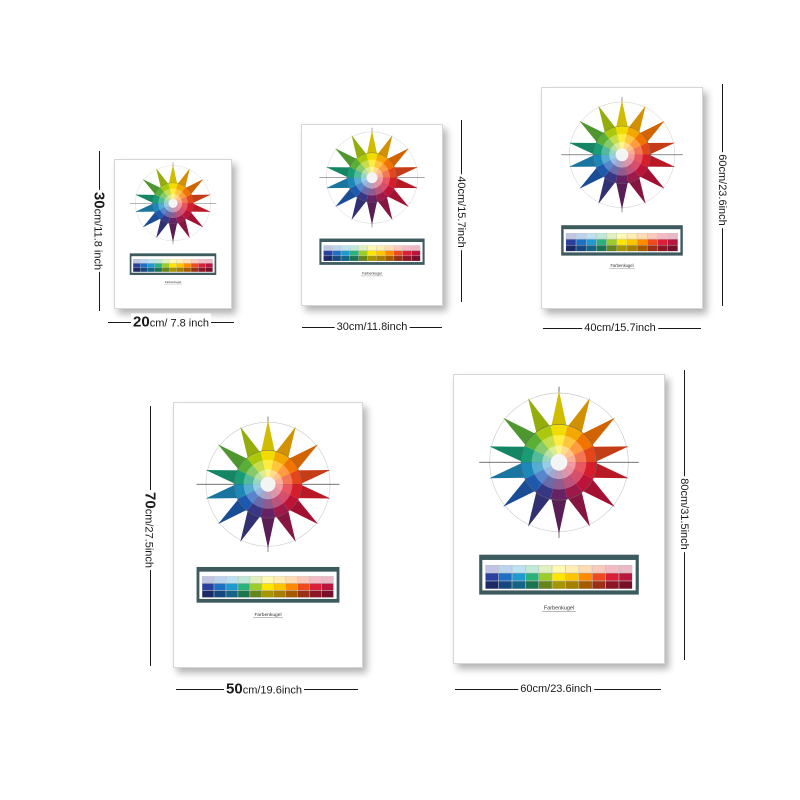 This screenshot has height=800, width=800. What do you see at coordinates (372, 327) in the screenshot?
I see `width-dimension-label: 30cm/11.8inch` at bounding box center [372, 327].